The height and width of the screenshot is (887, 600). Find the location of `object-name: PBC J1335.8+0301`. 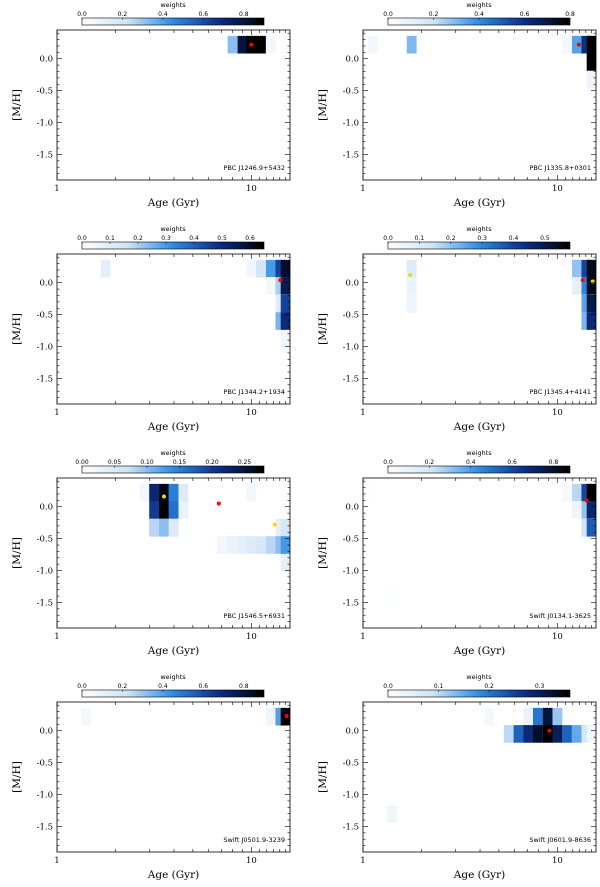

object-name: PBC J1335.8+0301 is located at coordinates (560, 168).